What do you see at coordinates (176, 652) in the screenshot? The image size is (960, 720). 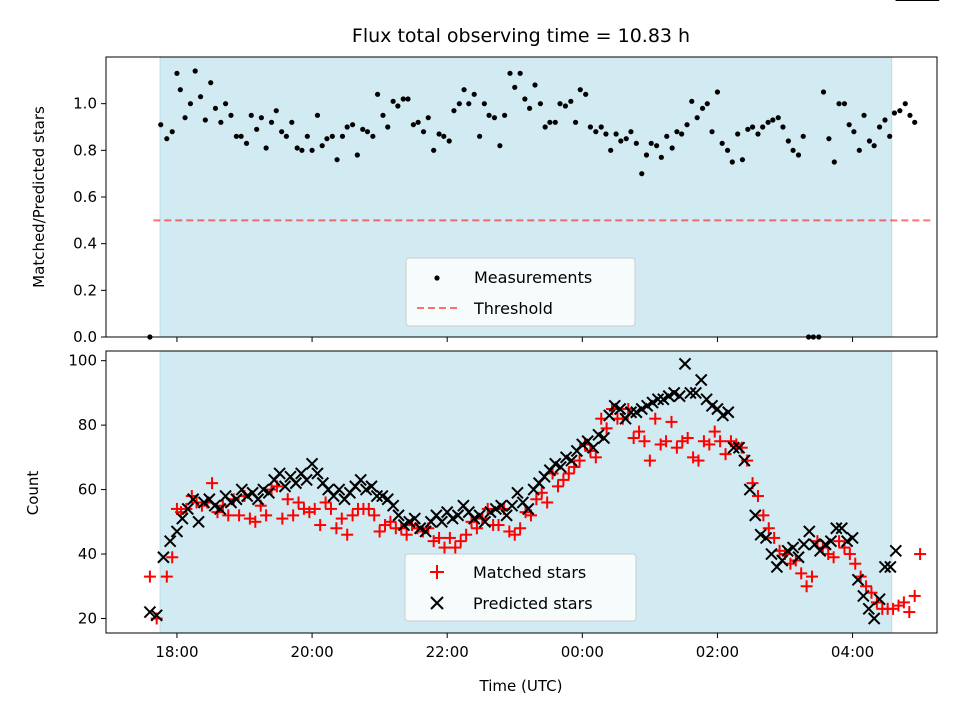 I see `bottom-xtick-label: 18:00` at bounding box center [176, 652].